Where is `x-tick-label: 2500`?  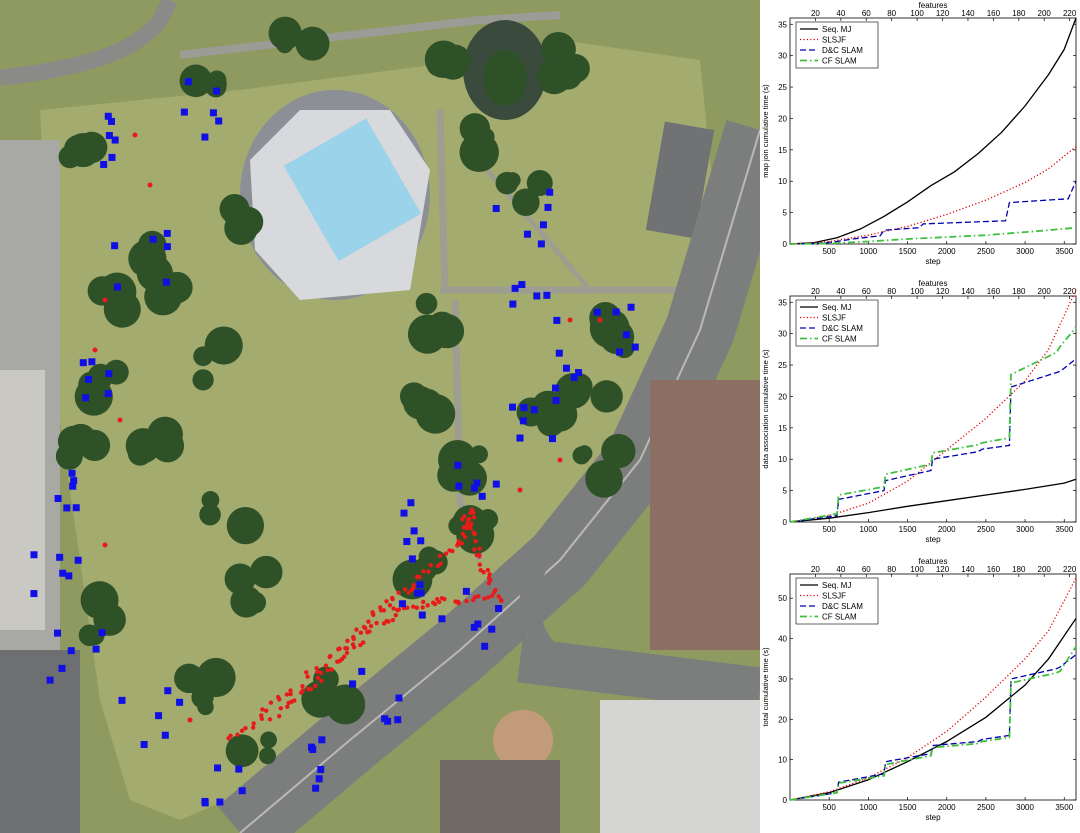 x-tick-label: 2500 is located at coordinates (986, 251).